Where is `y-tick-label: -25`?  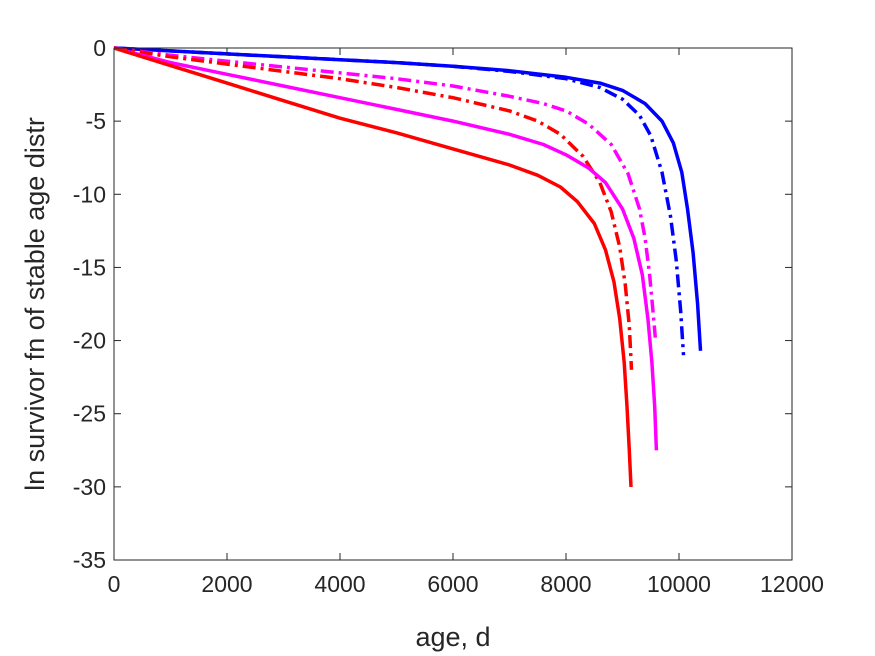 y-tick-label: -25 is located at coordinates (89, 414).